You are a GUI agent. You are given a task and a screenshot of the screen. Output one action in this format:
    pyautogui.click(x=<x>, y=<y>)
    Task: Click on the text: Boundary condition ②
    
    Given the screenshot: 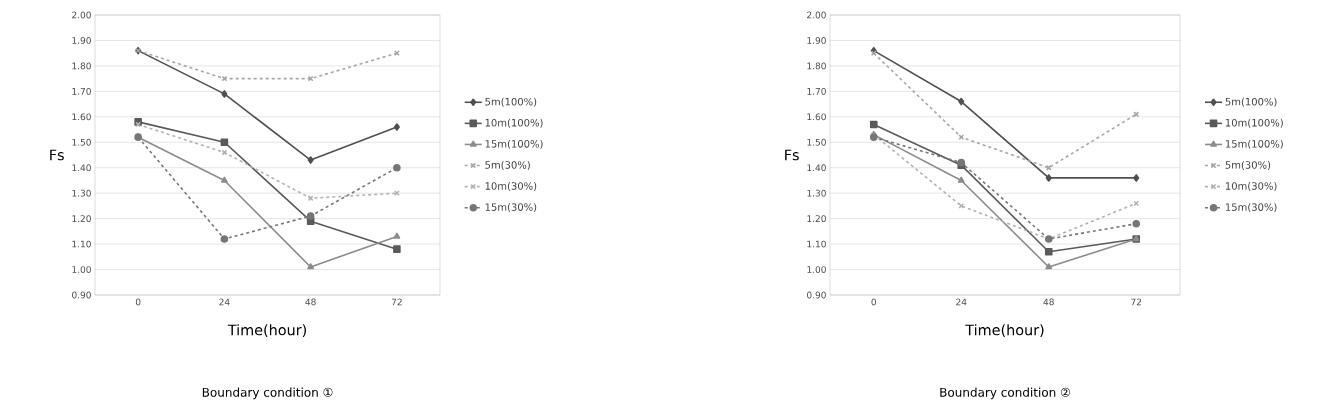 What is the action you would take?
    pyautogui.click(x=1005, y=393)
    